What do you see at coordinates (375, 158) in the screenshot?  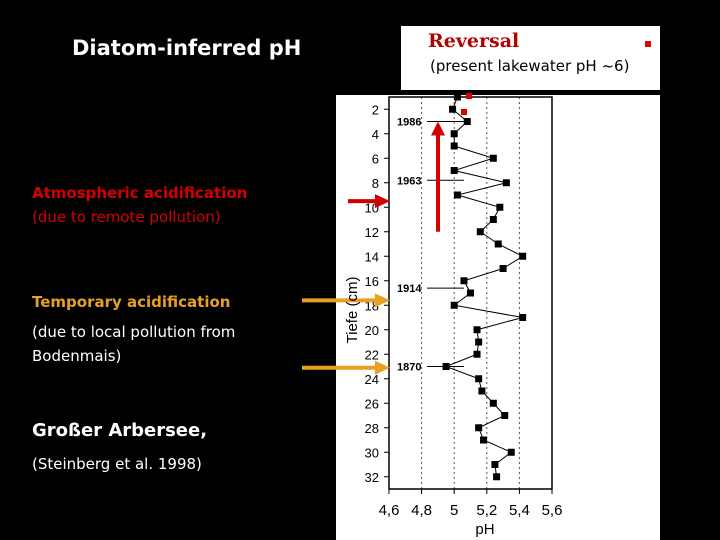 I see `y-tick-label: 6` at bounding box center [375, 158].